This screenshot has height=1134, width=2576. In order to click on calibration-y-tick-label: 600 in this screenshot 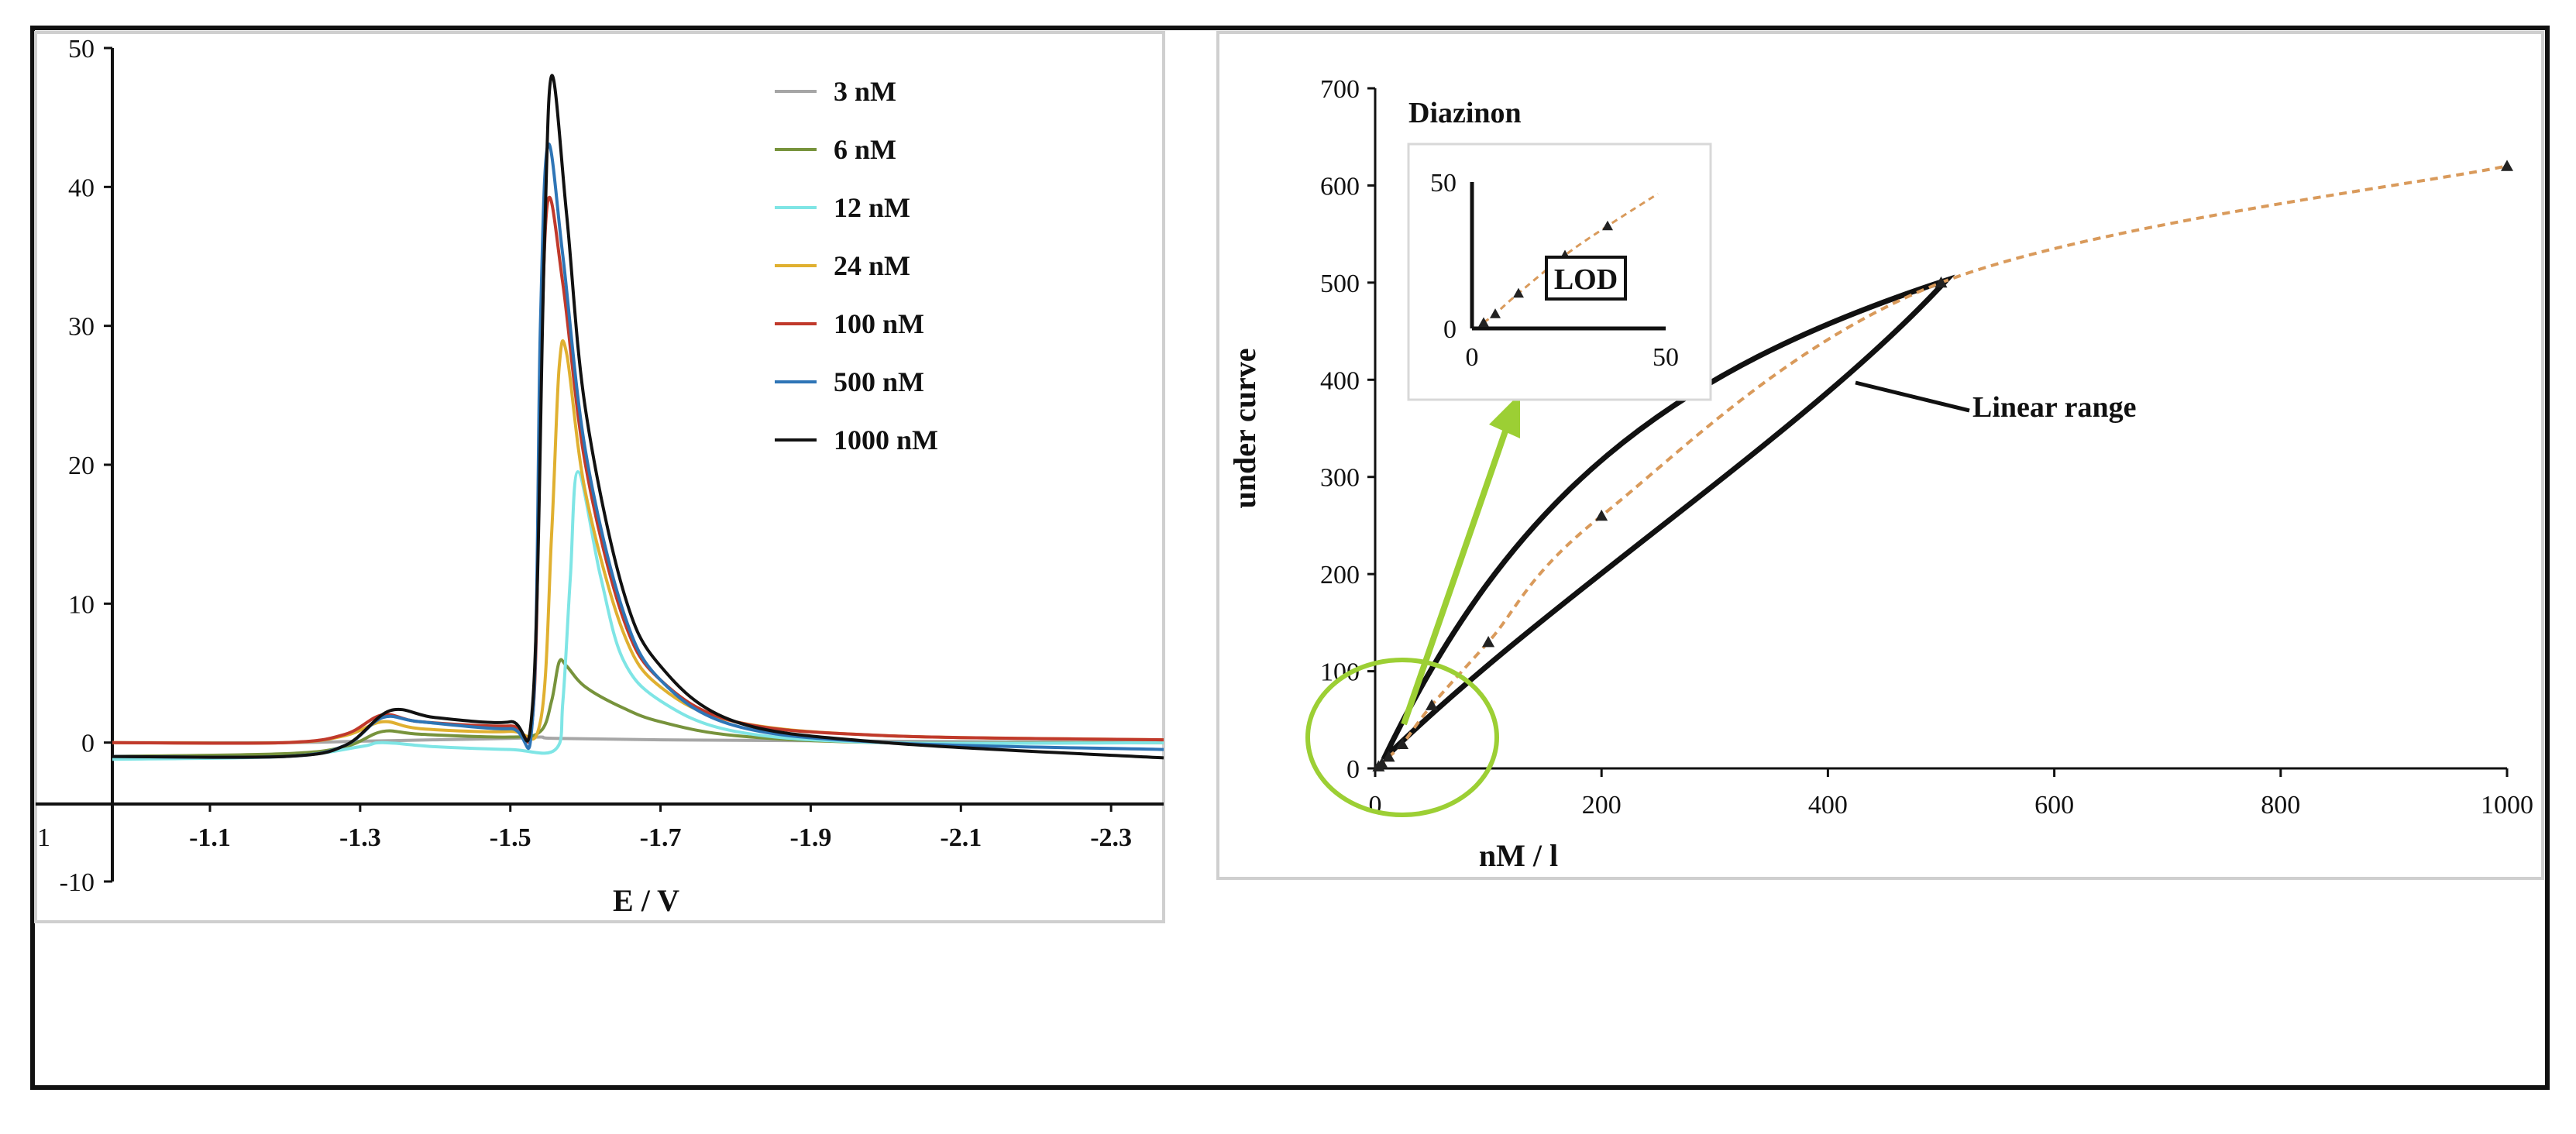, I will do `click(1340, 186)`.